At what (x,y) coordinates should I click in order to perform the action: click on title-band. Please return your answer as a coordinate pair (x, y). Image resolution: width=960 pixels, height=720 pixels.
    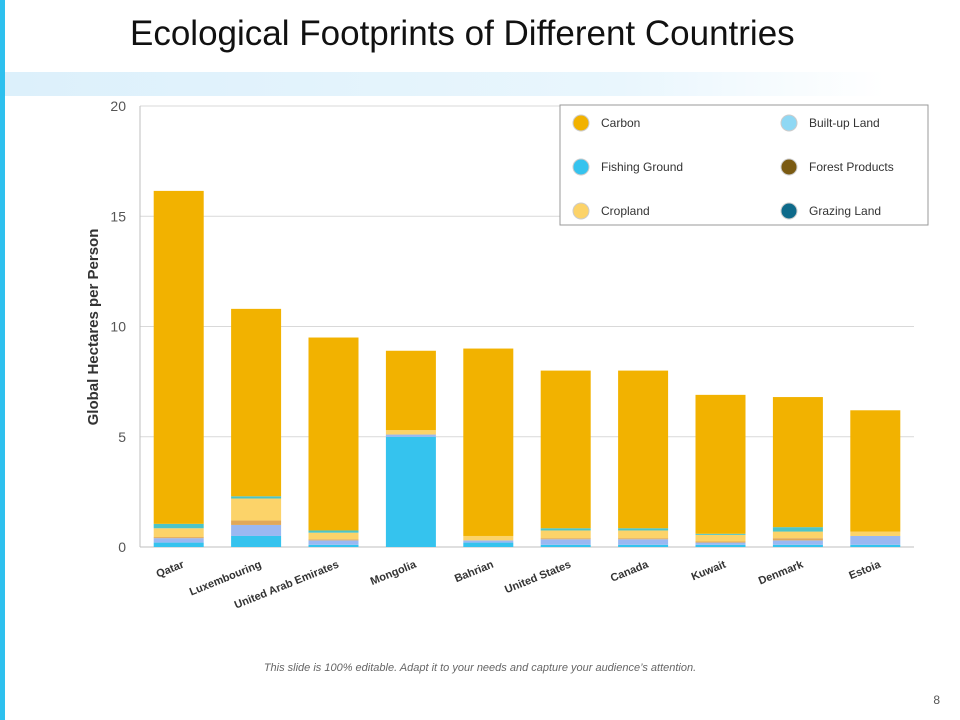
    Looking at the image, I should click on (445, 84).